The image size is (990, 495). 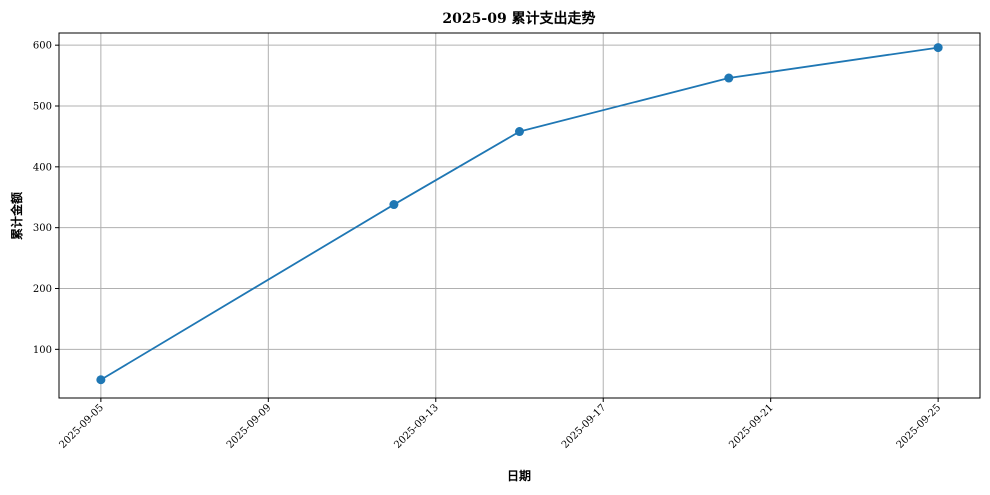 I want to click on y-tick-label: 100, so click(x=42, y=350).